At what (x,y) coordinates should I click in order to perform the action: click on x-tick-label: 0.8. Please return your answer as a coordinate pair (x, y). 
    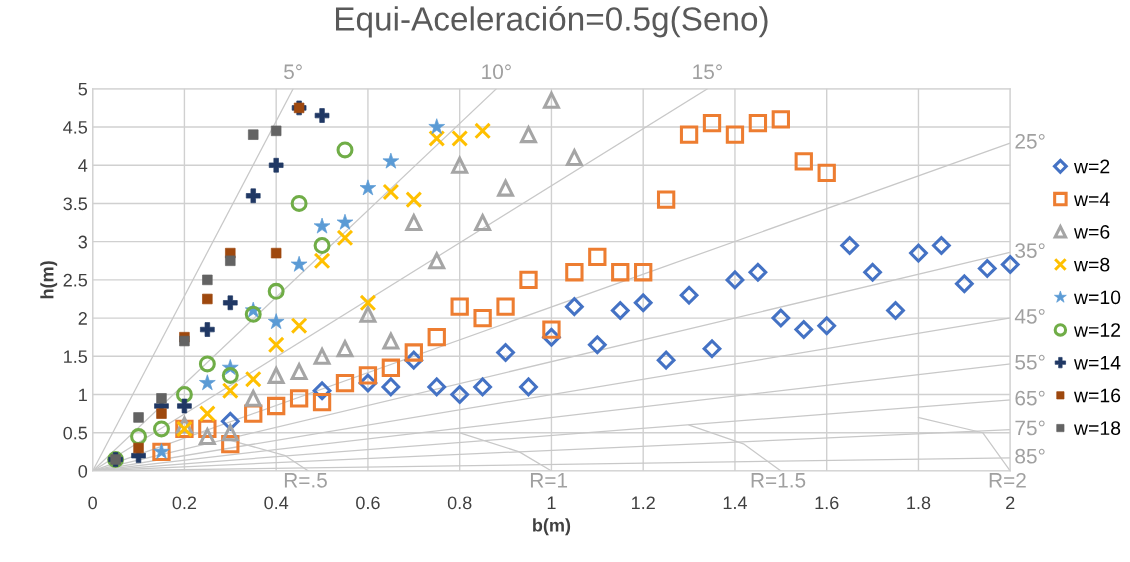
    Looking at the image, I should click on (459, 503).